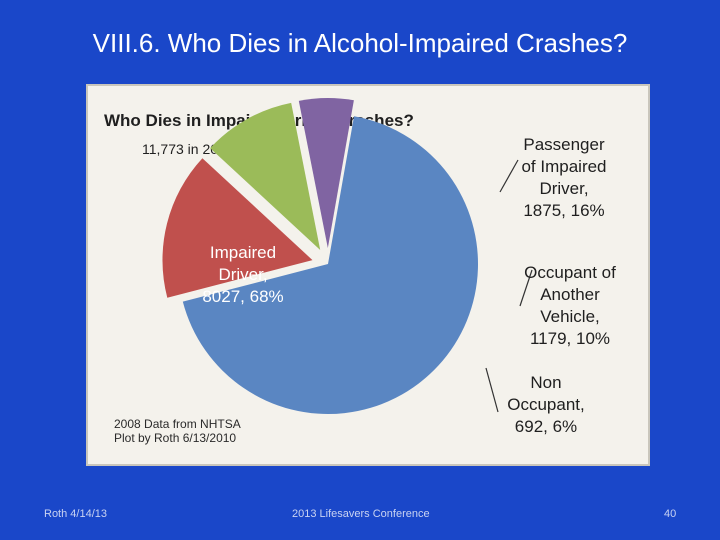 Image resolution: width=720 pixels, height=540 pixels. I want to click on source-note-line: Plot by Roth 6/13/2010, so click(175, 438).